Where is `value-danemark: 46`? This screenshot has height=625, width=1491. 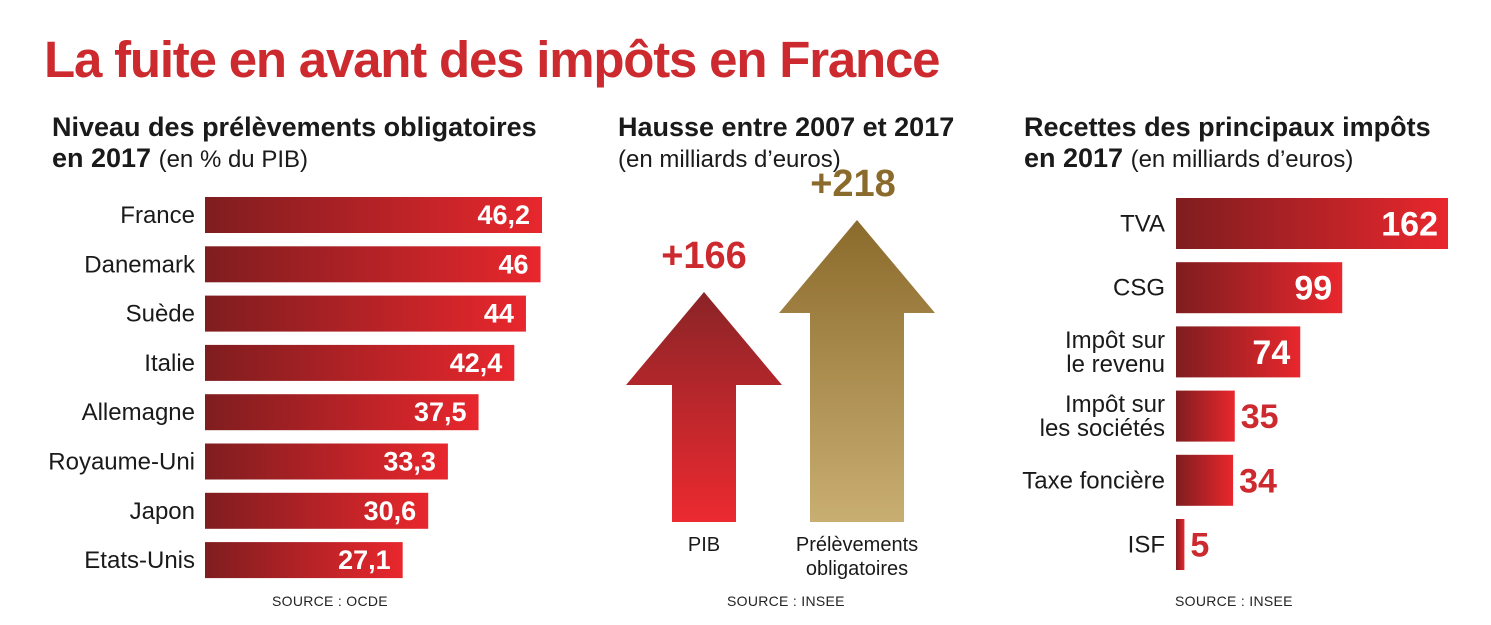 value-danemark: 46 is located at coordinates (513, 264).